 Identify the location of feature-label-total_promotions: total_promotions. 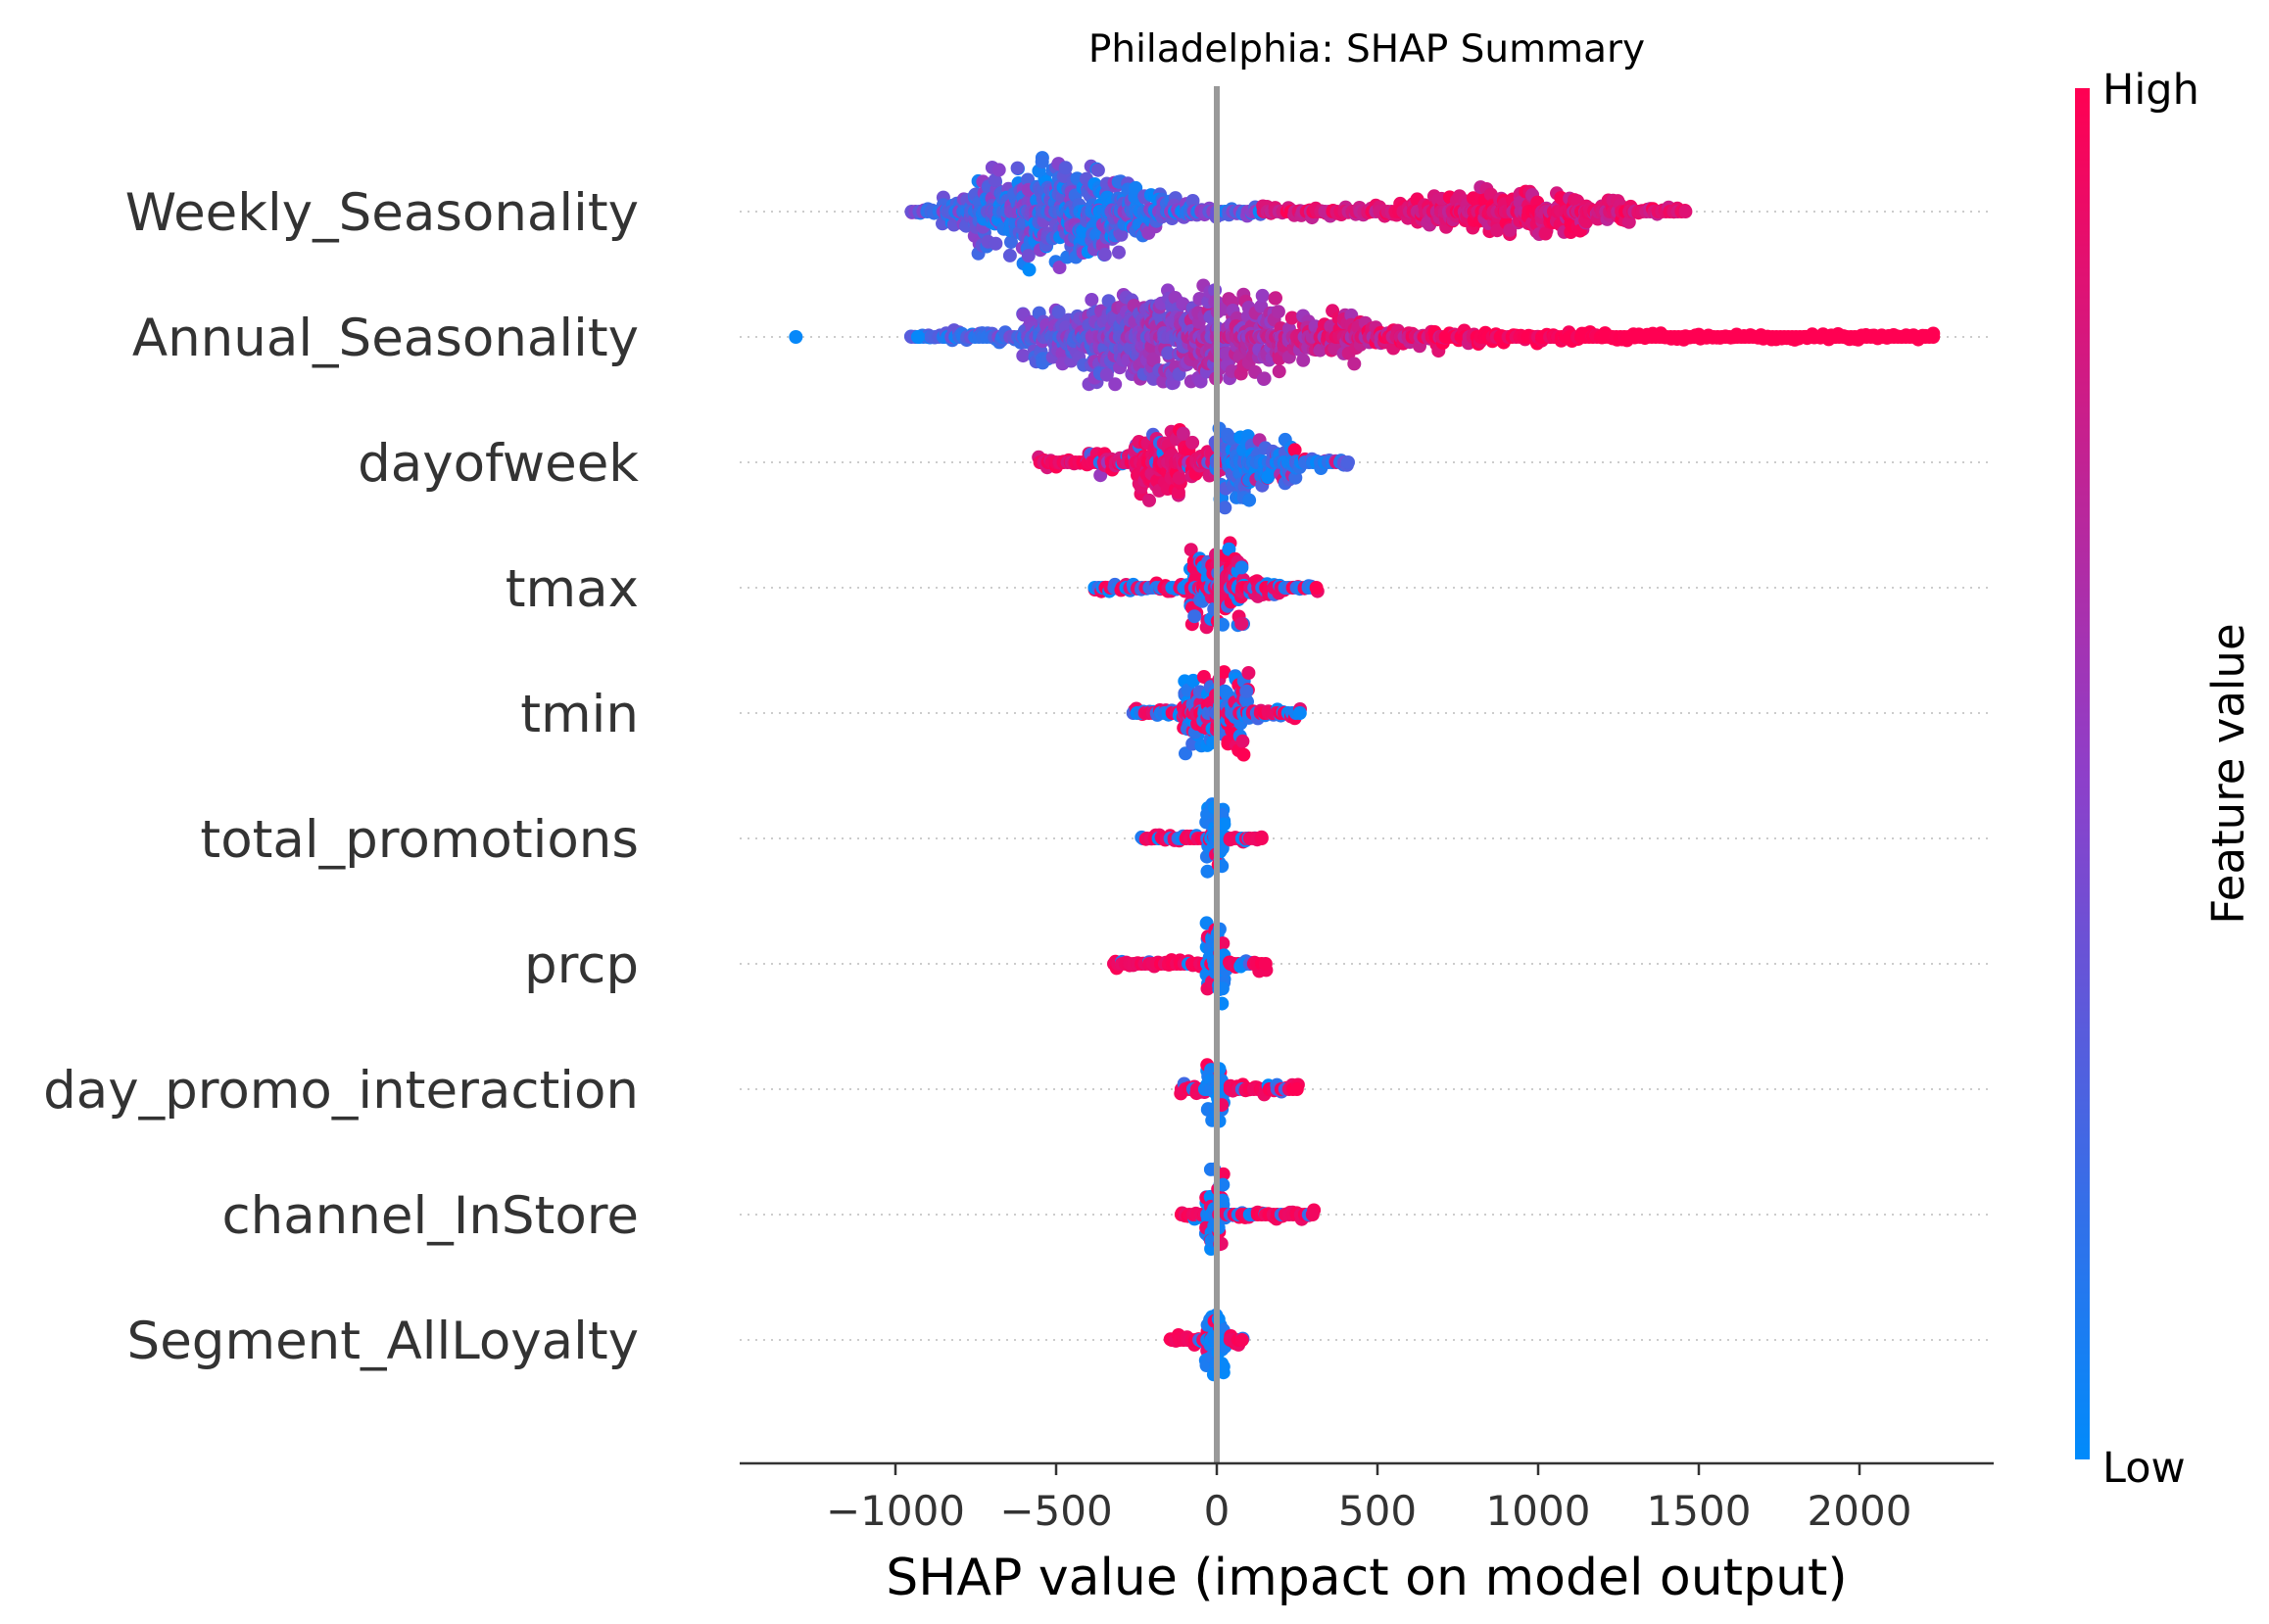
(419, 840).